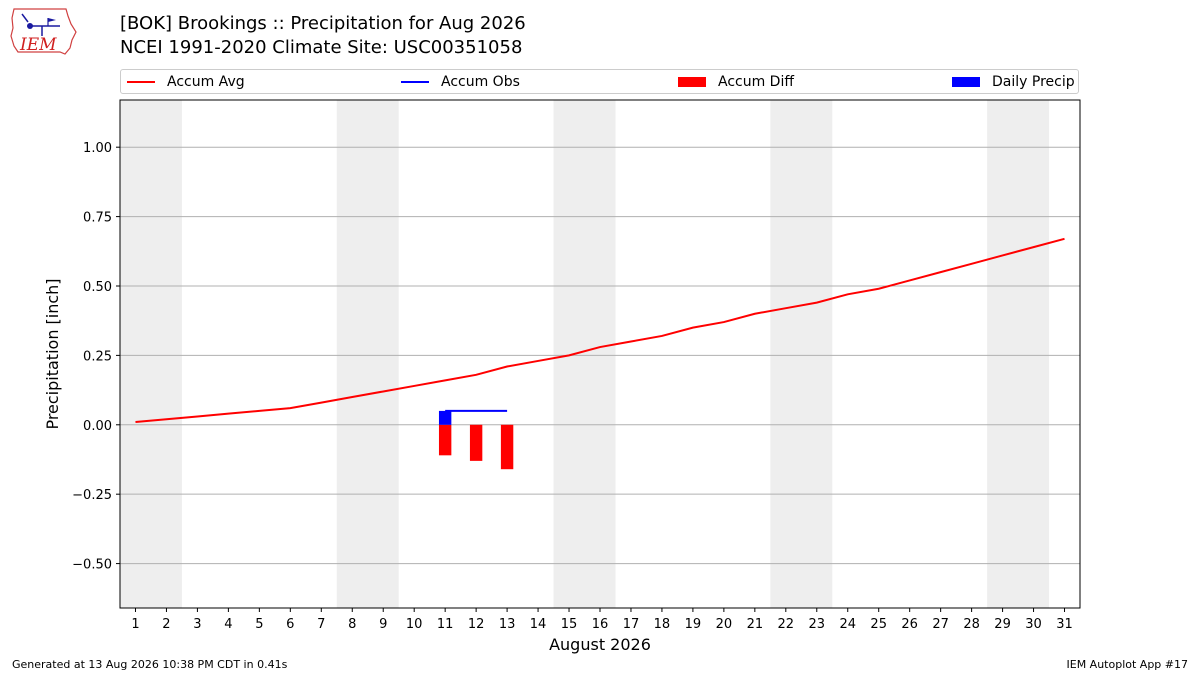  Describe the element at coordinates (206, 81) in the screenshot. I see `legend-label-accum-avg: Accum Avg` at that location.